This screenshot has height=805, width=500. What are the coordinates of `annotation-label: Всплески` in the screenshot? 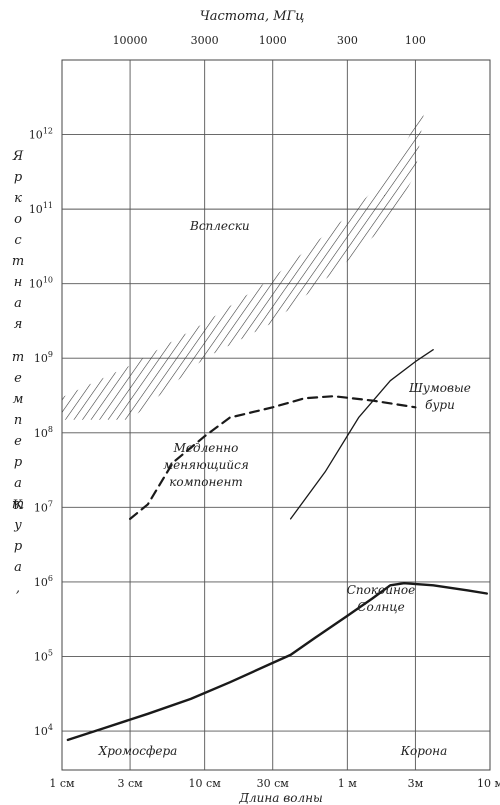 It's located at (219, 226).